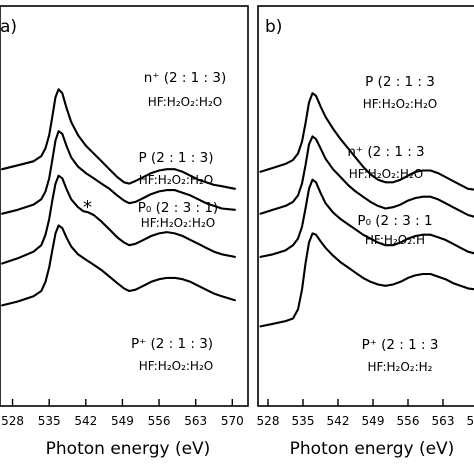 The width and height of the screenshot is (474, 474). Describe the element at coordinates (400, 345) in the screenshot. I see `panel-b-series-4-label: P⁺ (2 : 1 : 3` at that location.